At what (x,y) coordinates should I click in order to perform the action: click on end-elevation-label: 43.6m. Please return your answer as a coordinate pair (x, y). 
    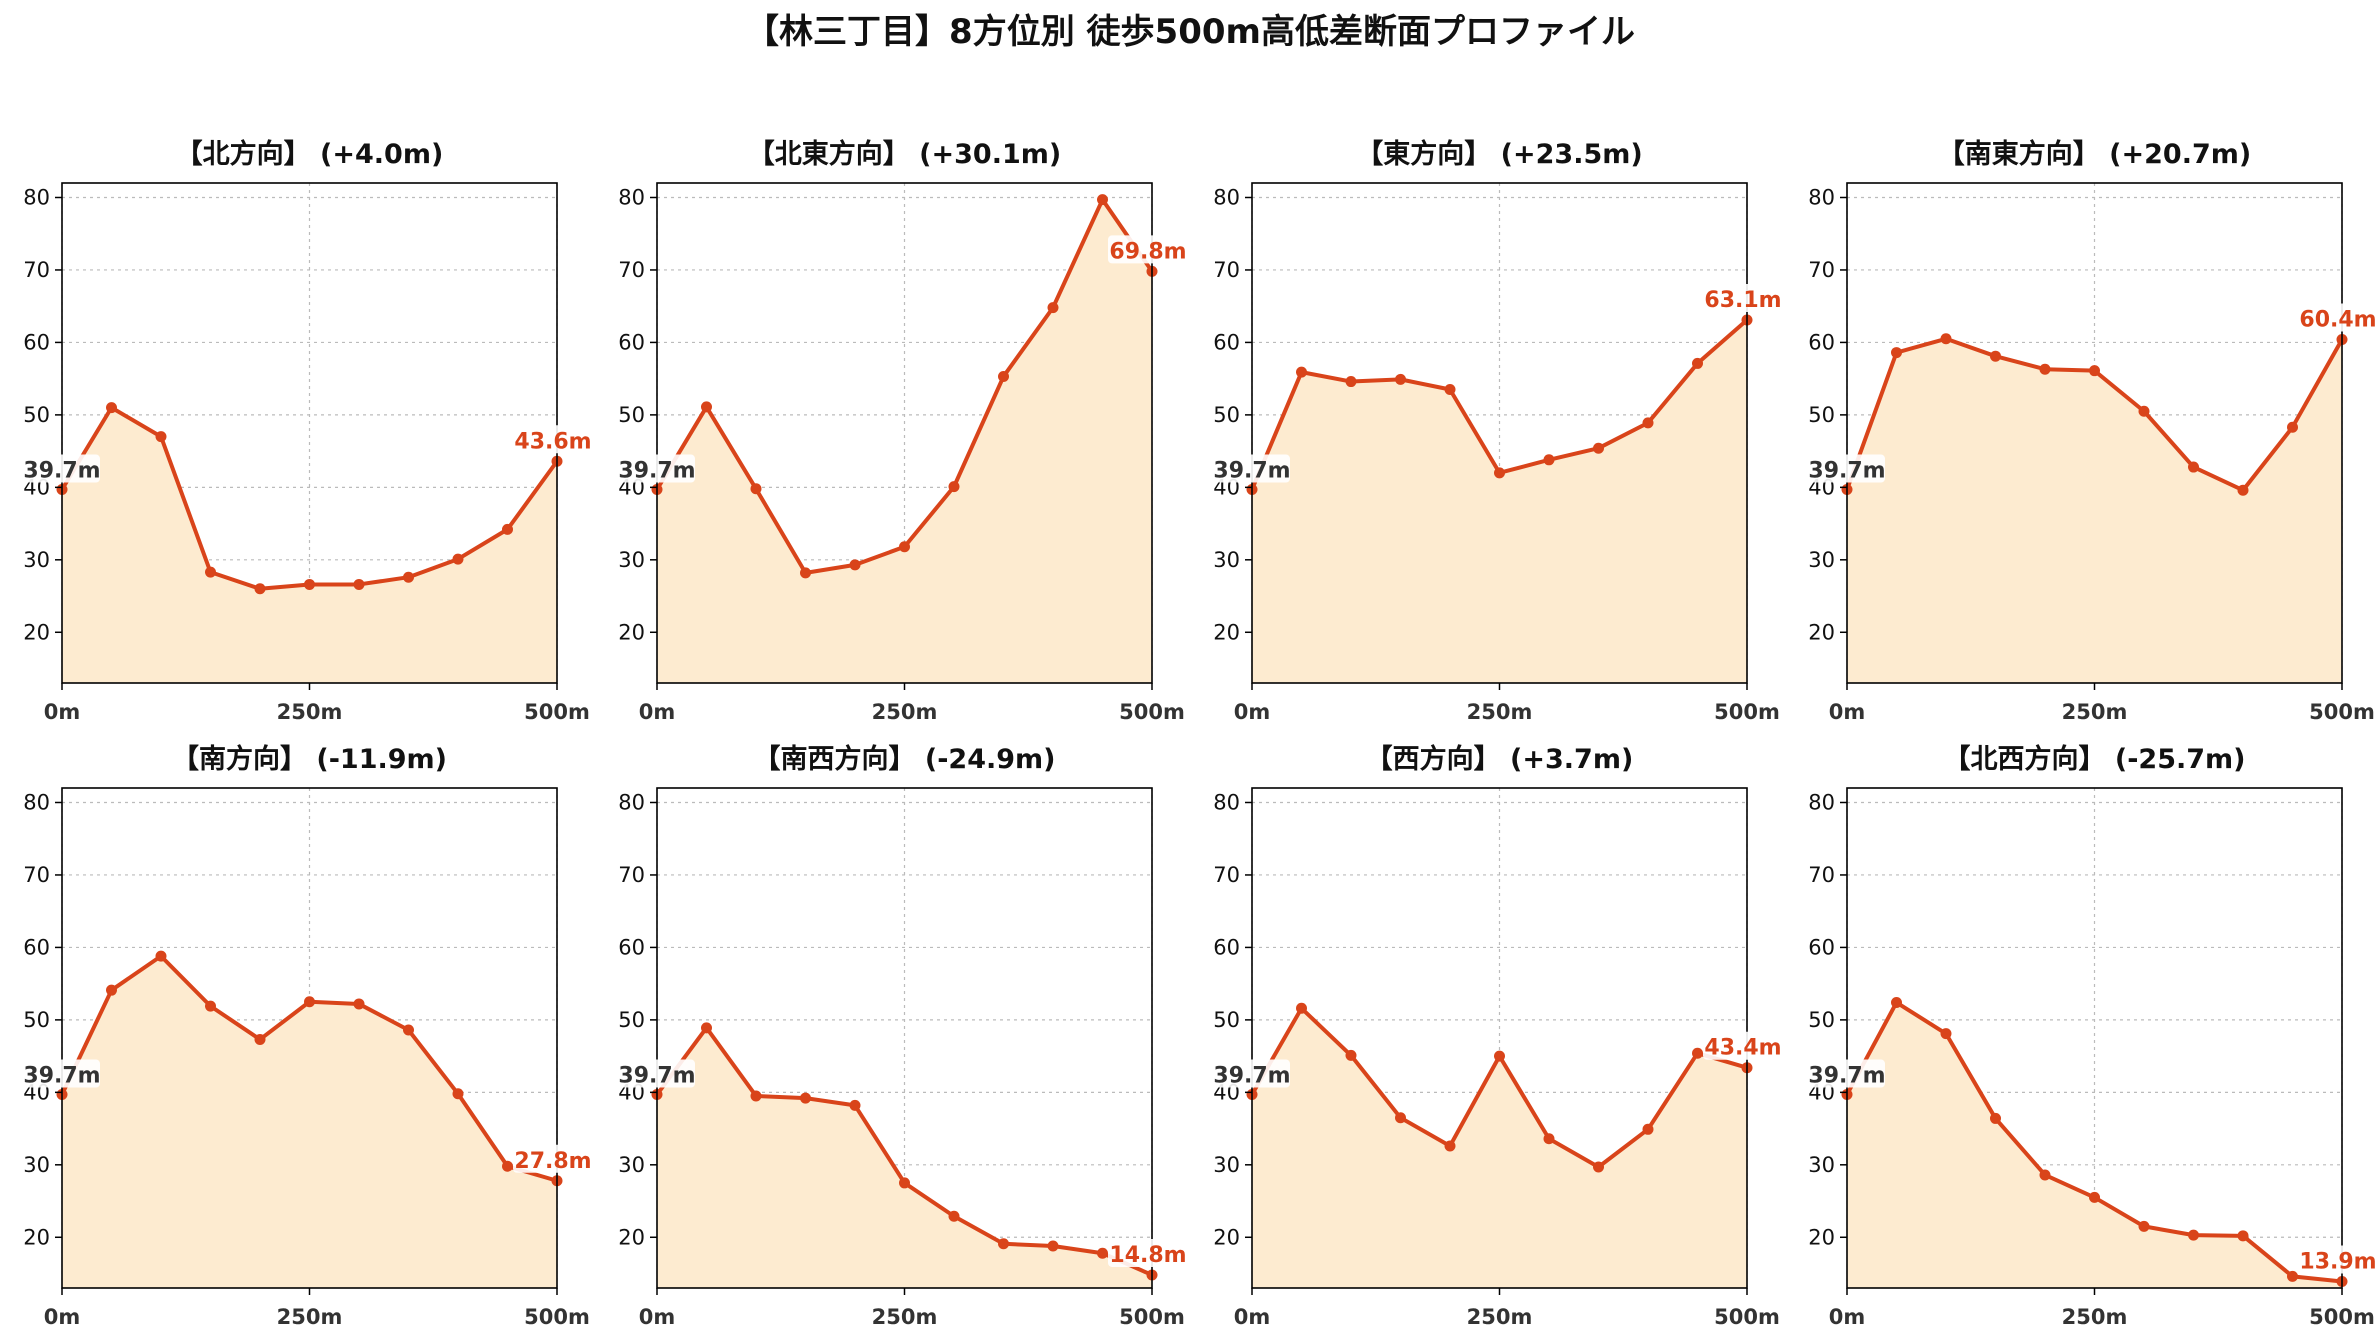
    Looking at the image, I should click on (552, 441).